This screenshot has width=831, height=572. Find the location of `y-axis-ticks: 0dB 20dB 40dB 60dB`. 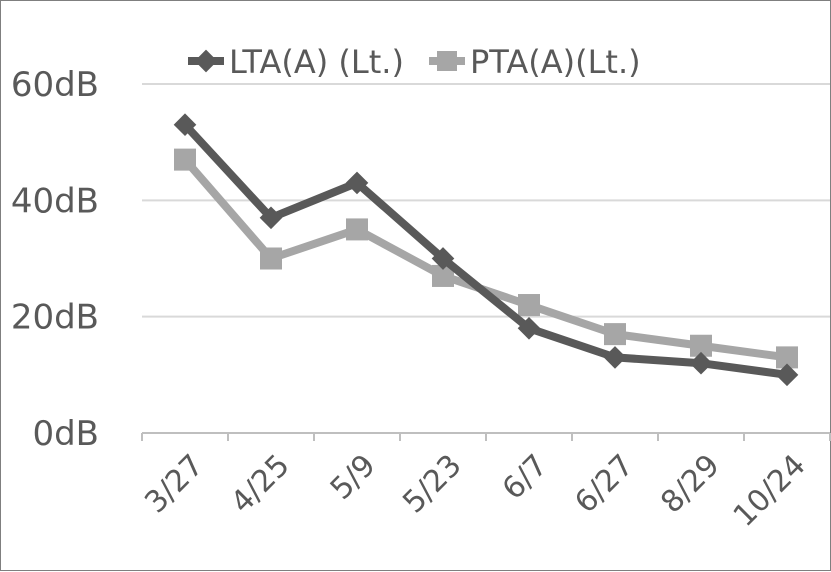

y-axis-ticks: 0dB 20dB 40dB 60dB is located at coordinates (55, 259).